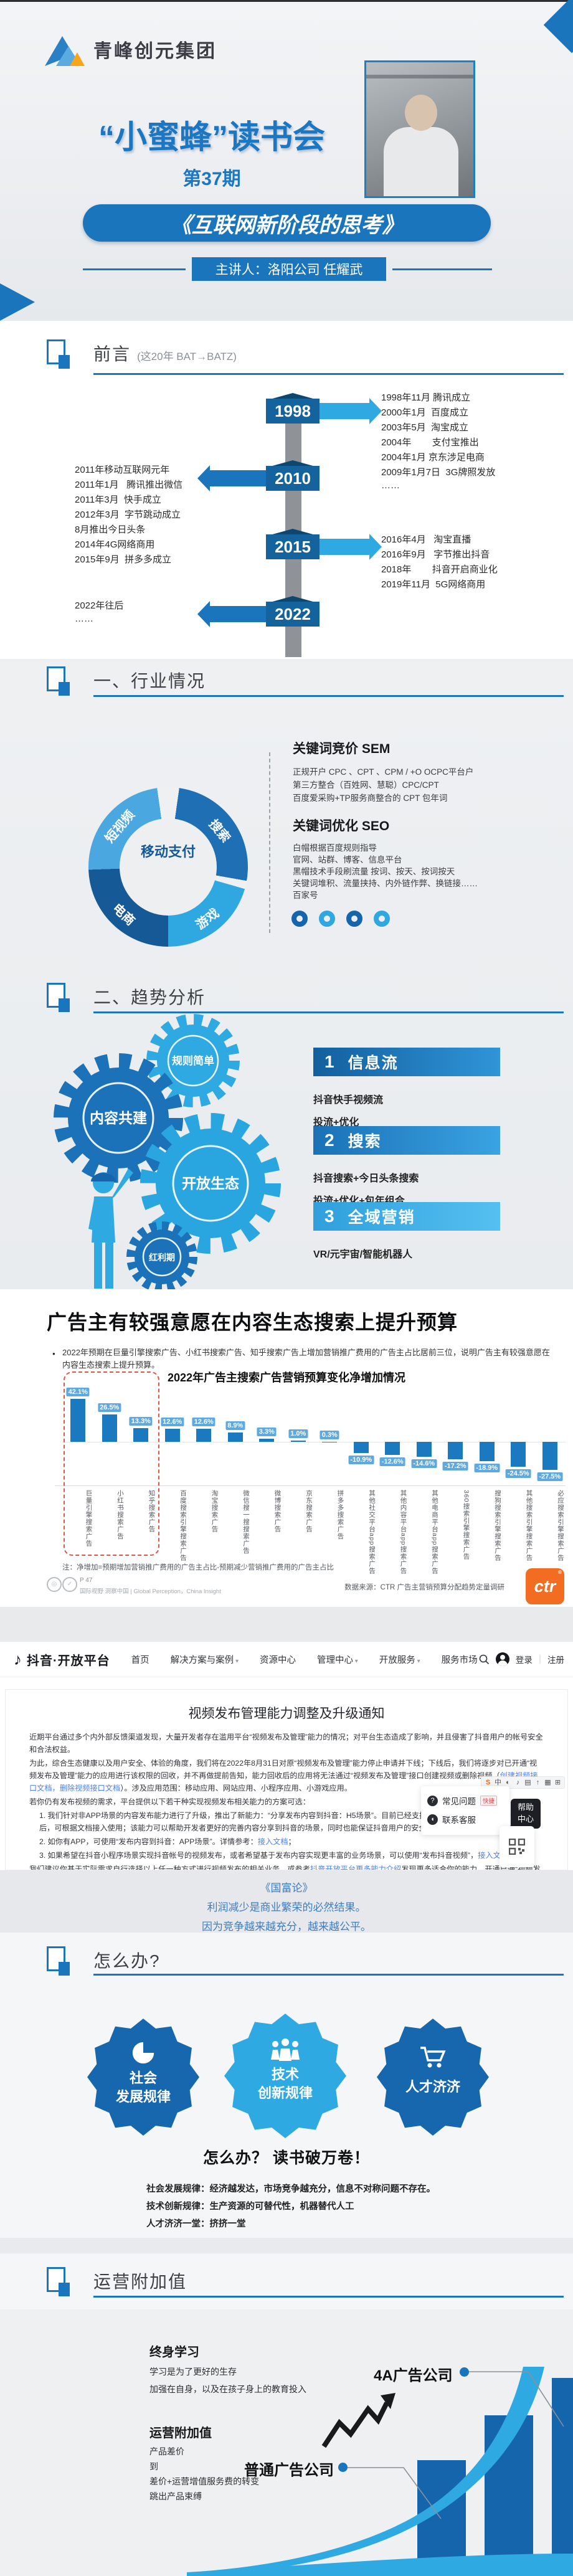 The height and width of the screenshot is (2576, 573). I want to click on login-link: 登录, so click(524, 1660).